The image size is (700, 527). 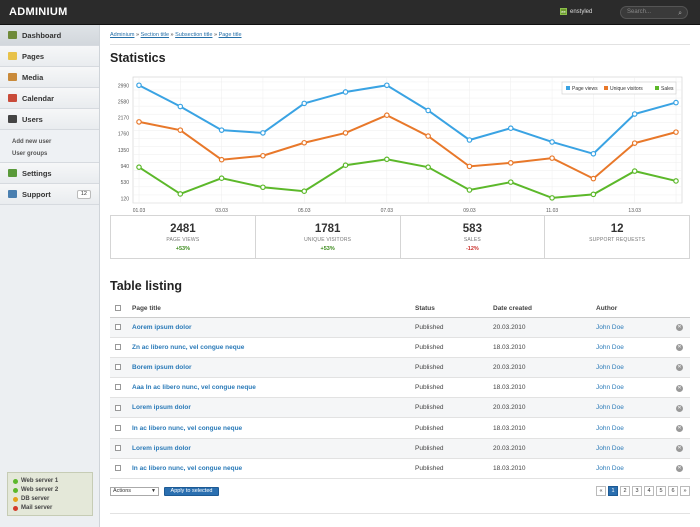 What do you see at coordinates (407, 119) in the screenshot?
I see `series-line` at bounding box center [407, 119].